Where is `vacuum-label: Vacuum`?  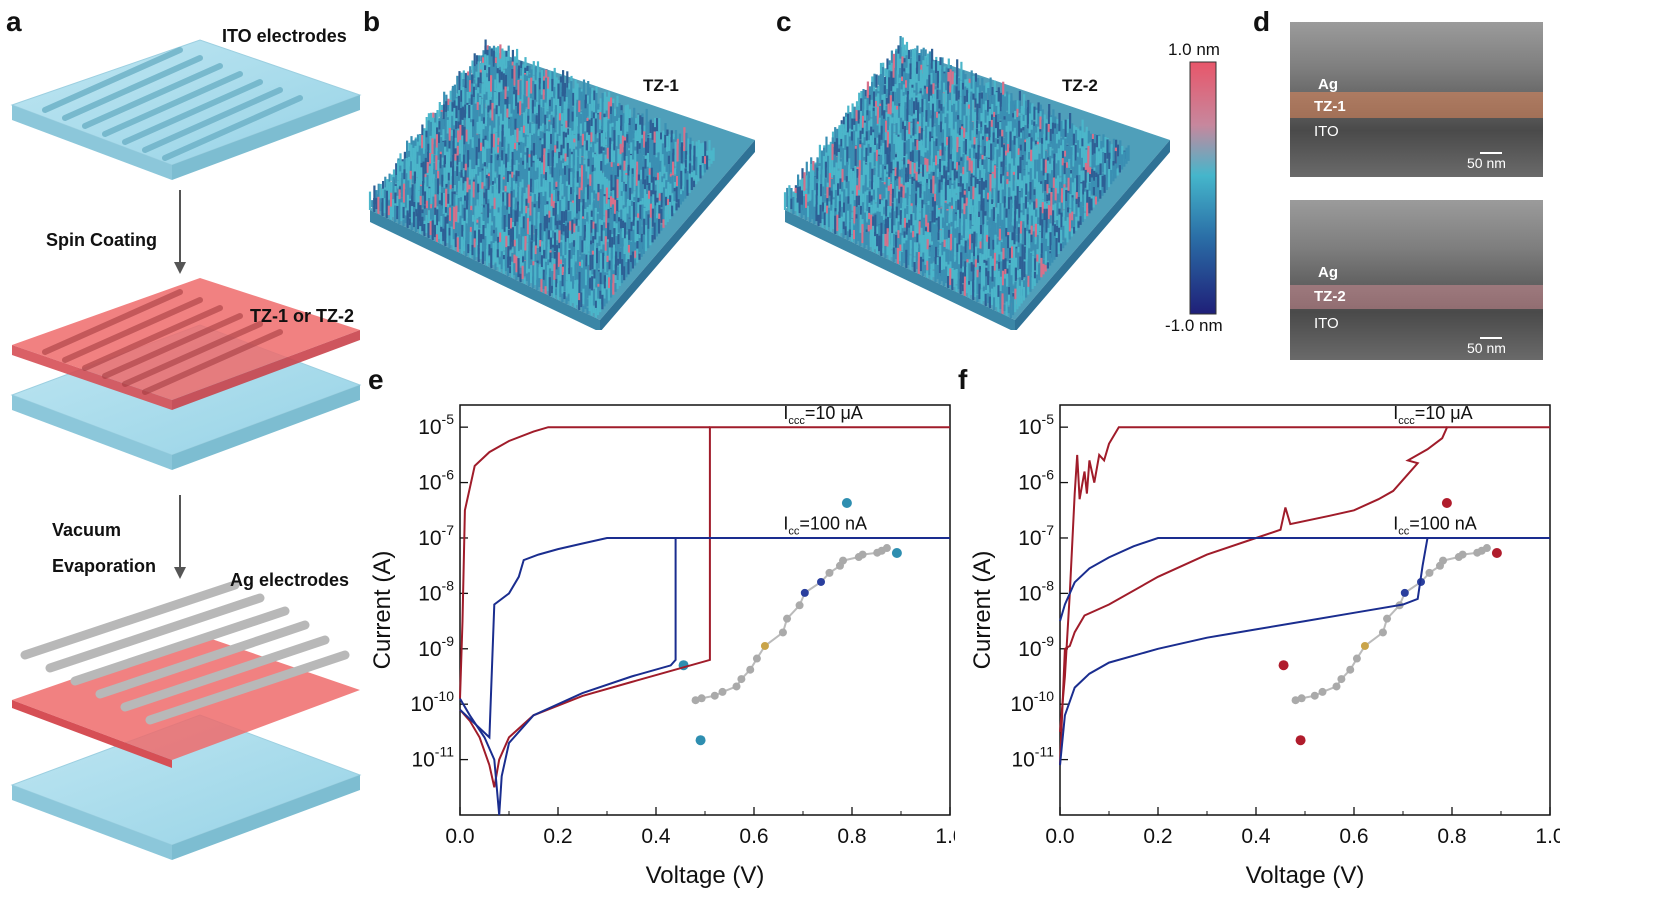 vacuum-label: Vacuum is located at coordinates (87, 530).